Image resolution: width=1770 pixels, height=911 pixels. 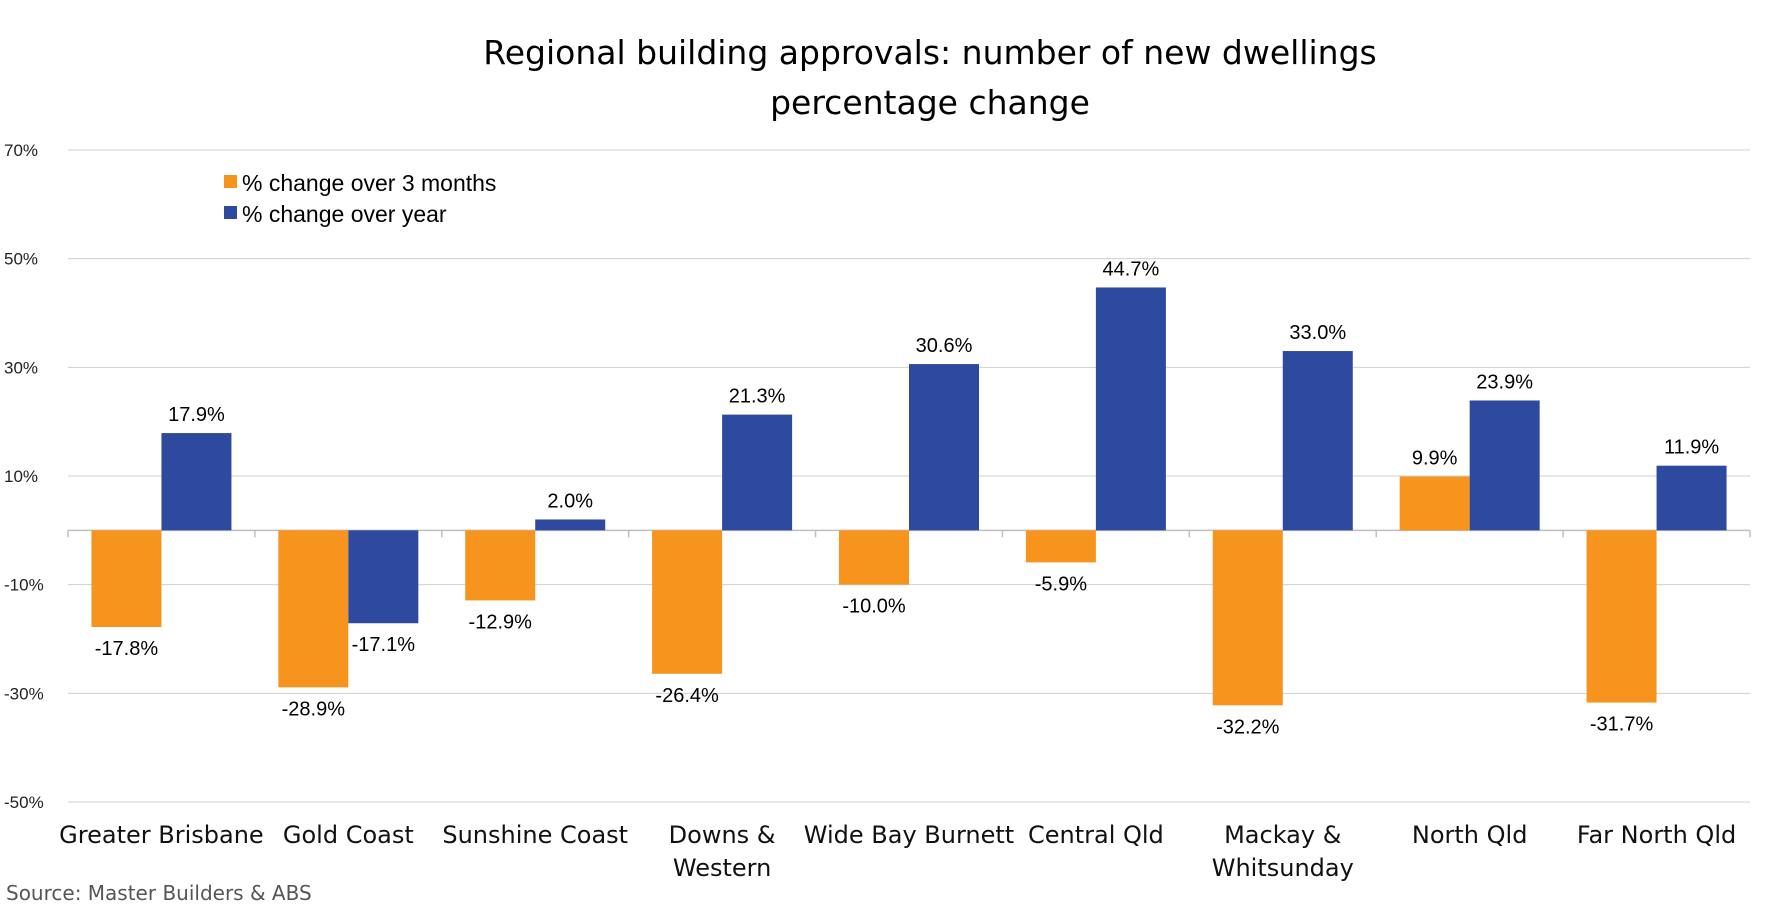 I want to click on data-label-3-months: -31.7%, so click(x=1622, y=725).